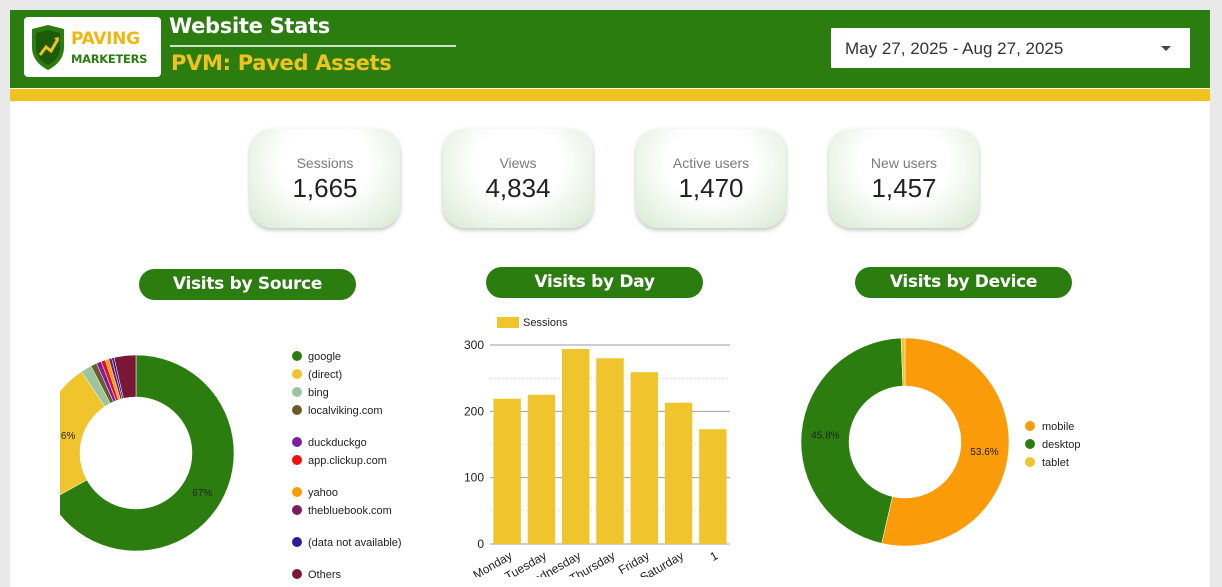 The height and width of the screenshot is (587, 1222). I want to click on slice-data-label: 23.6%, so click(67, 436).